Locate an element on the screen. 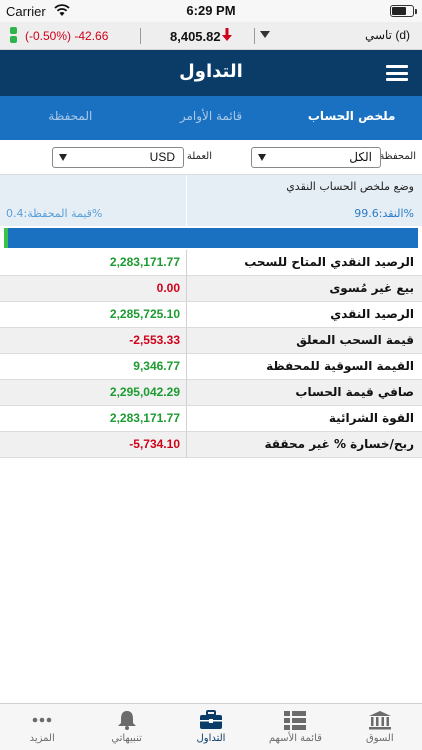  summary-row-value: 9,346.77 is located at coordinates (156, 366).